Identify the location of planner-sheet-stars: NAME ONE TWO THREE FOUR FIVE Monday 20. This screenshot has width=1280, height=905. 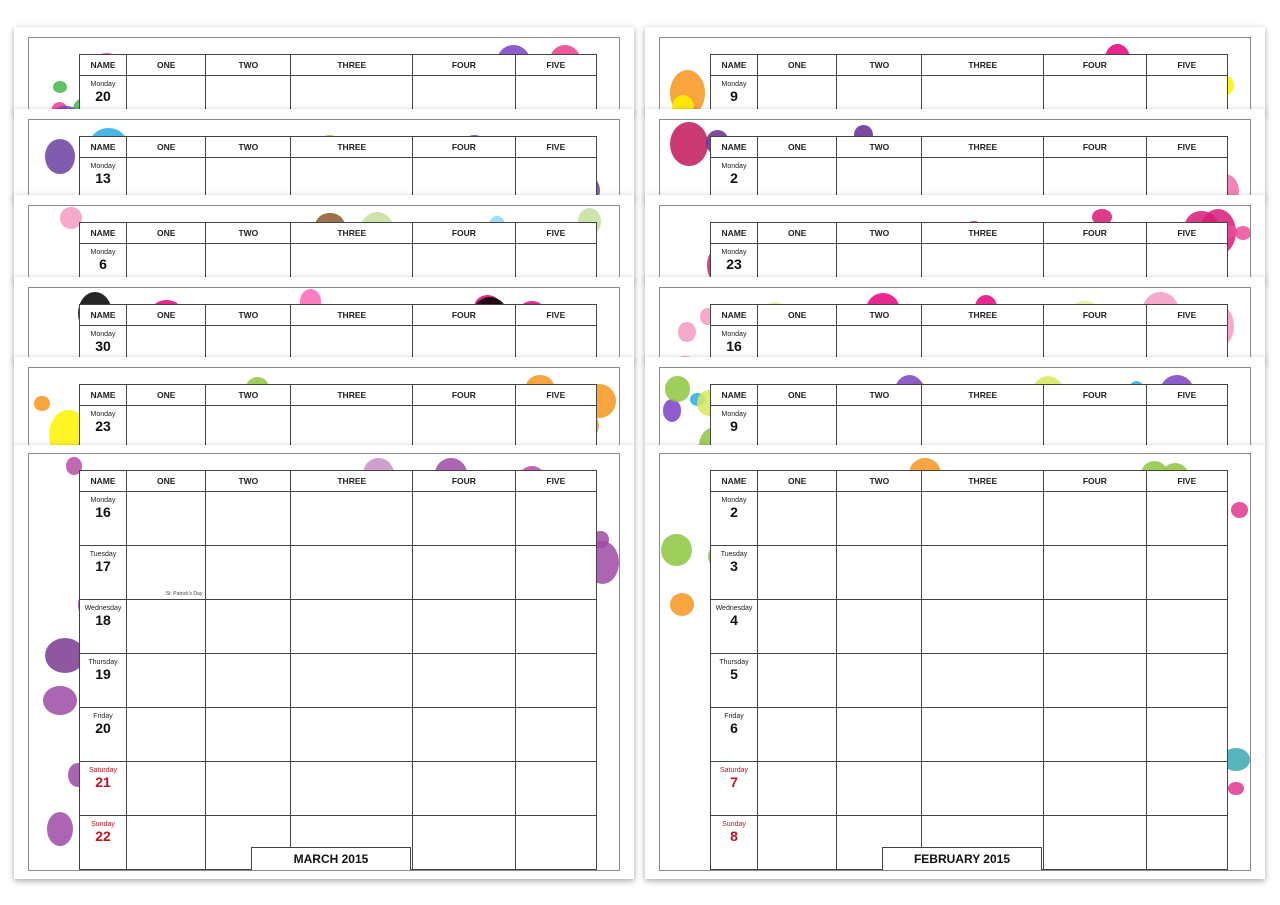
(324, 143).